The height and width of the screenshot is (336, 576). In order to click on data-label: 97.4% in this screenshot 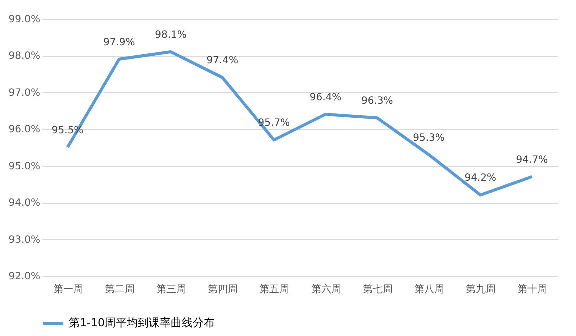, I will do `click(222, 61)`.